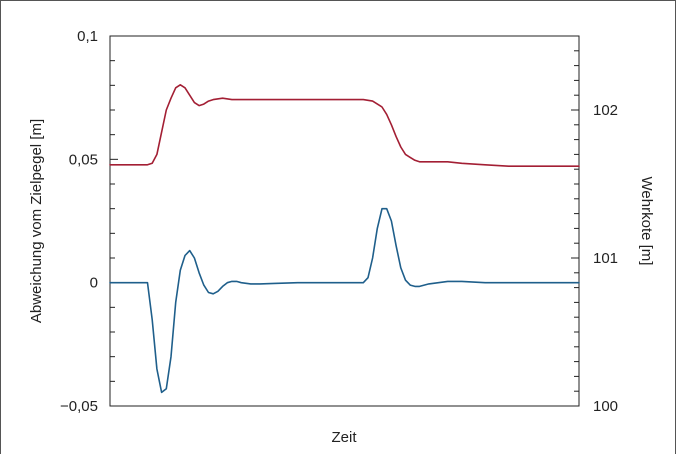 The image size is (676, 454). What do you see at coordinates (89, 221) in the screenshot?
I see `left-axis-ticks: 0,1 0,05 0 −0,05` at bounding box center [89, 221].